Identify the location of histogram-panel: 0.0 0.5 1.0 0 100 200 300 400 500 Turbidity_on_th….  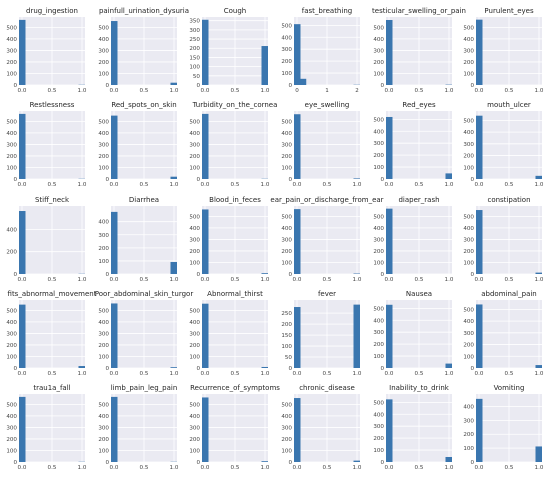
(233, 144).